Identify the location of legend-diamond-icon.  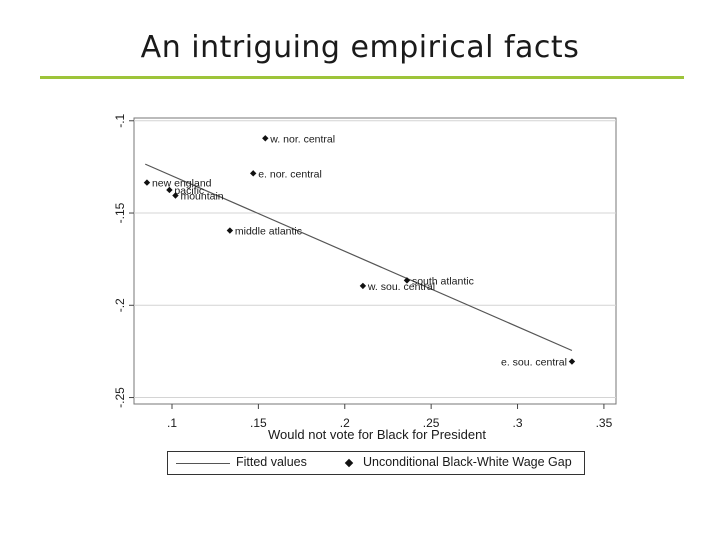
(349, 463).